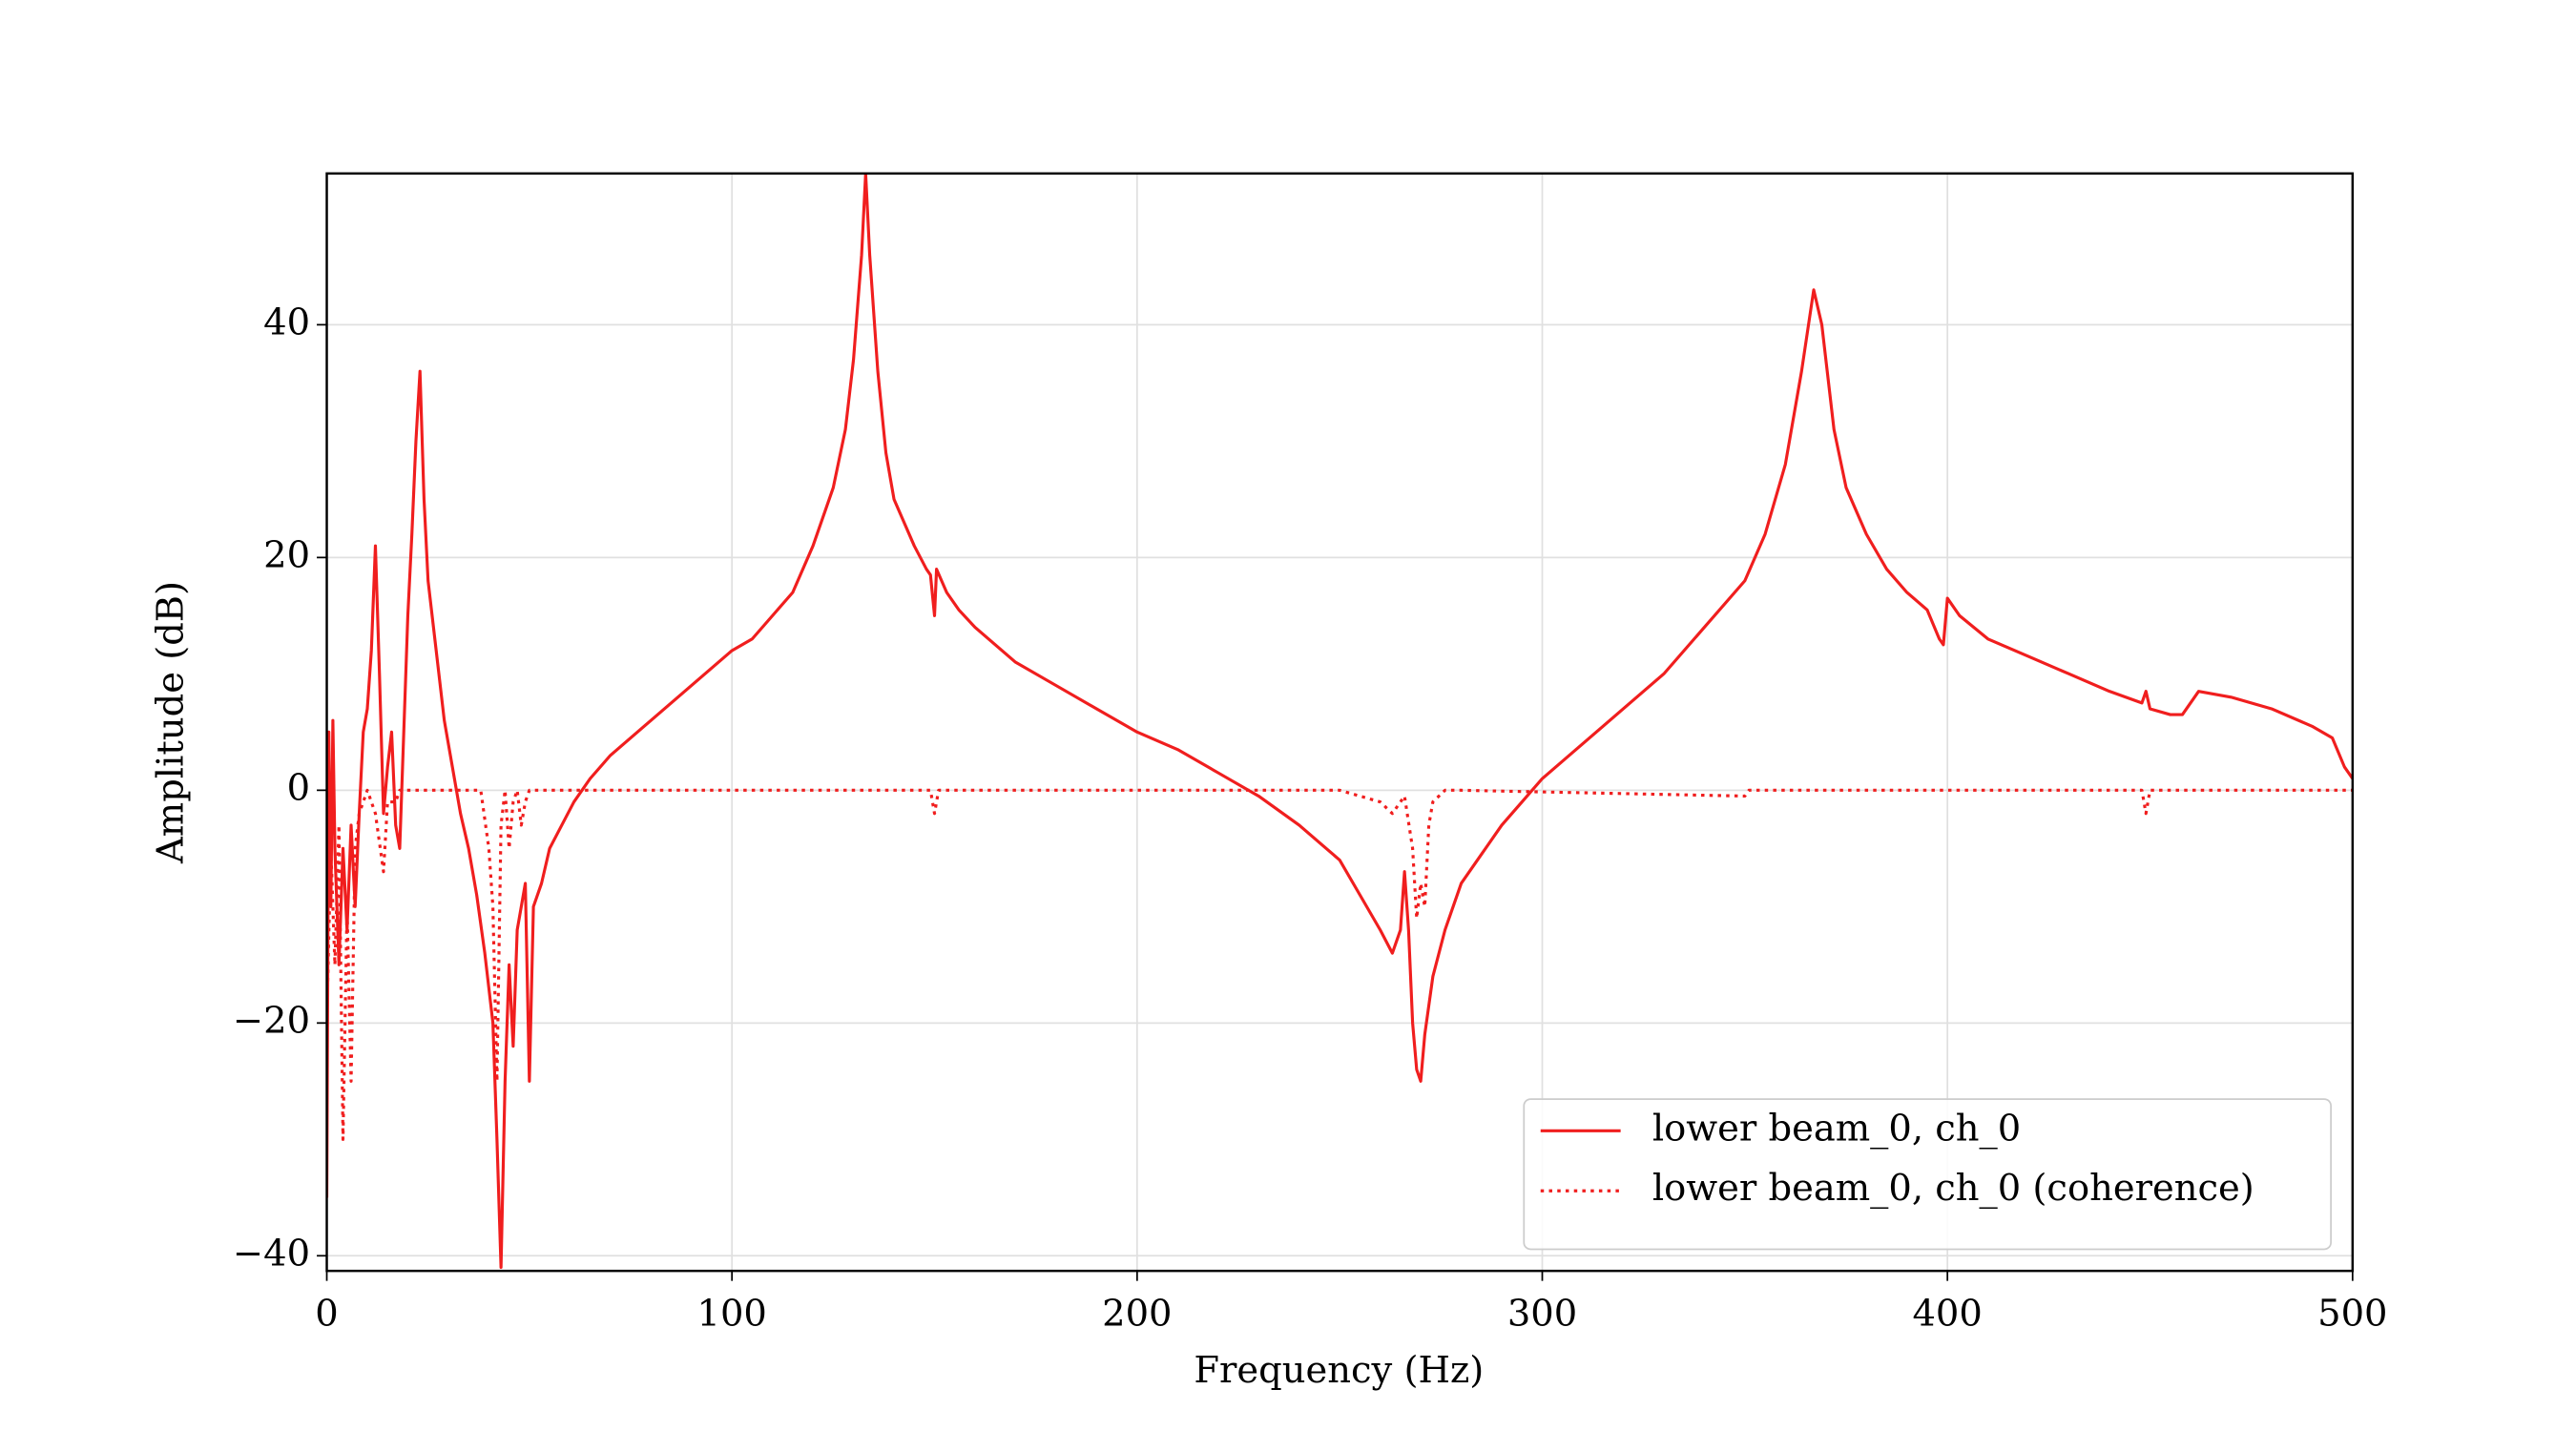 The height and width of the screenshot is (1431, 2576). I want to click on y-axis-label: Amplitude (dB), so click(171, 722).